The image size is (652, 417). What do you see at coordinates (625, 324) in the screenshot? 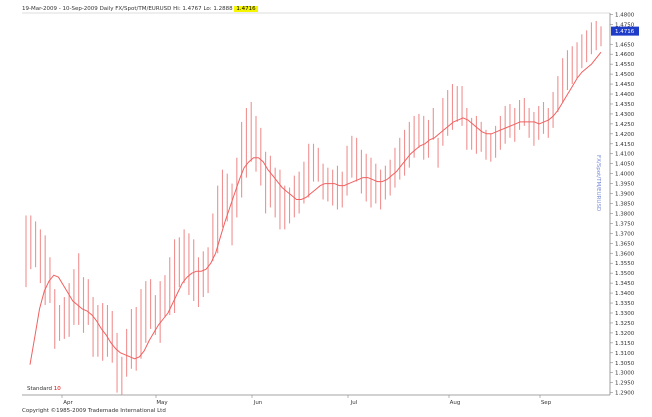
I see `y-tick-label: 1.3250` at bounding box center [625, 324].